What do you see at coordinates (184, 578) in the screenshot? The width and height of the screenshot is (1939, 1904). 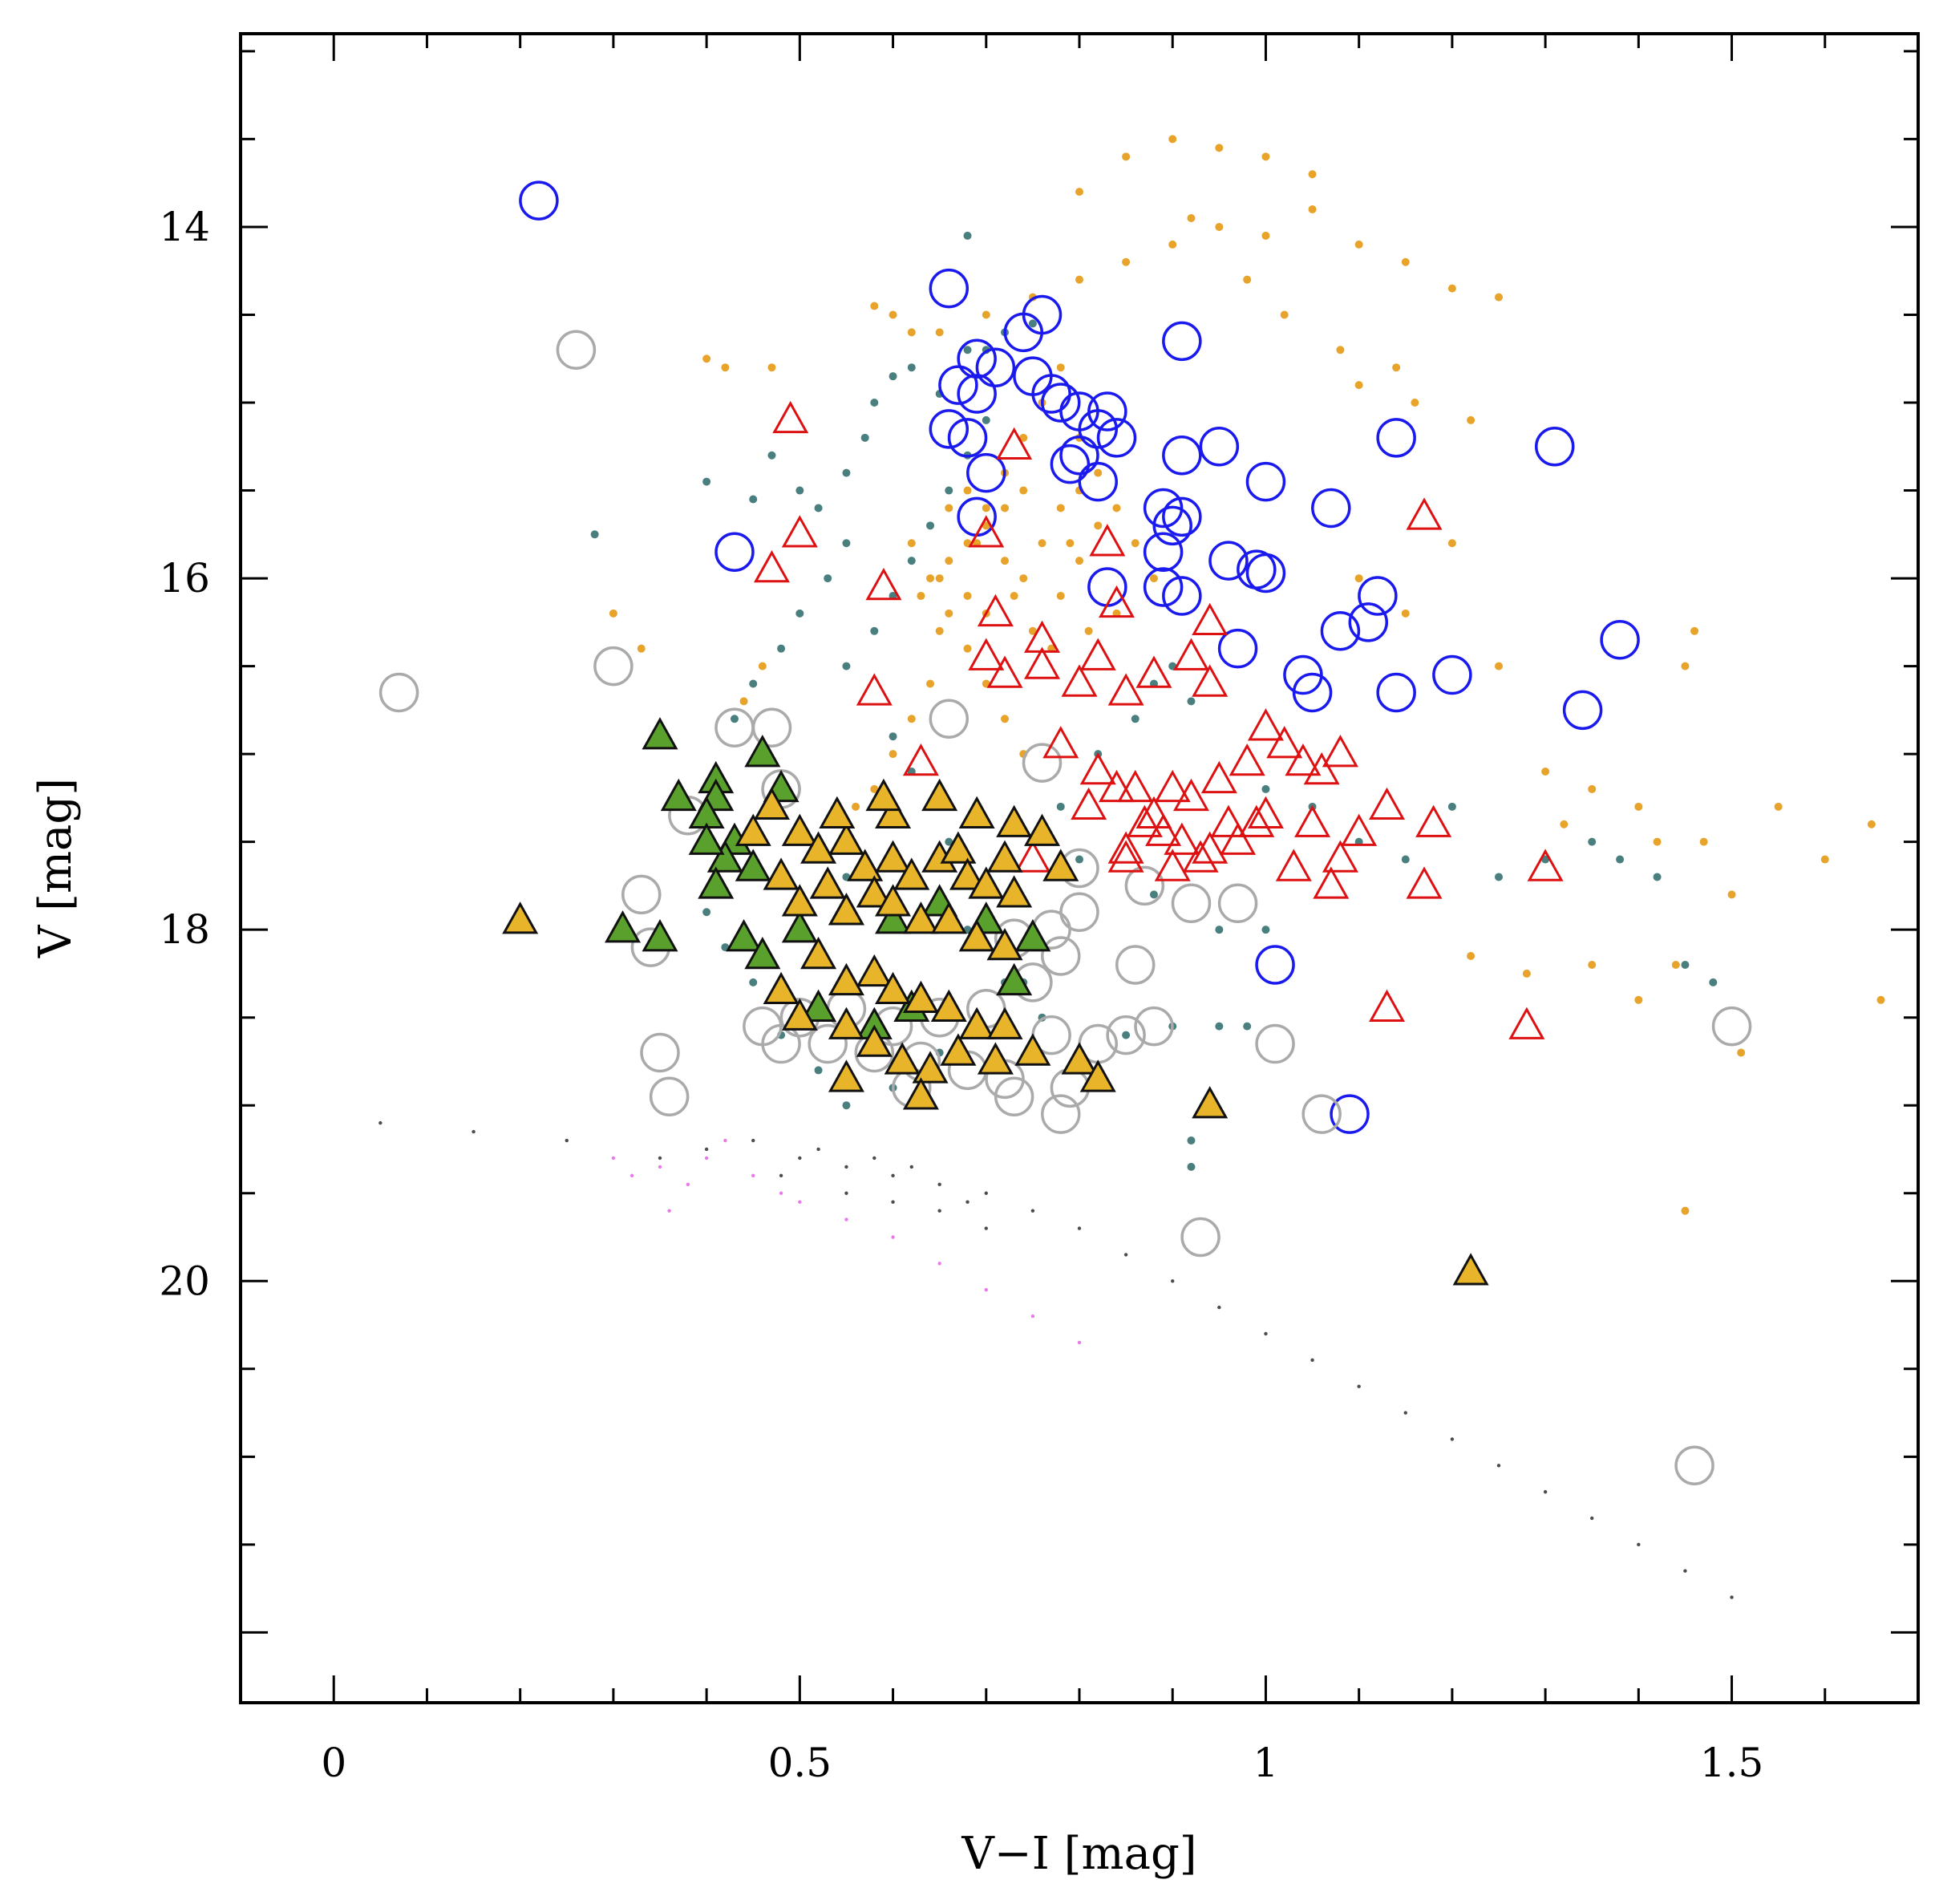 I see `y-tick-label: 16` at bounding box center [184, 578].